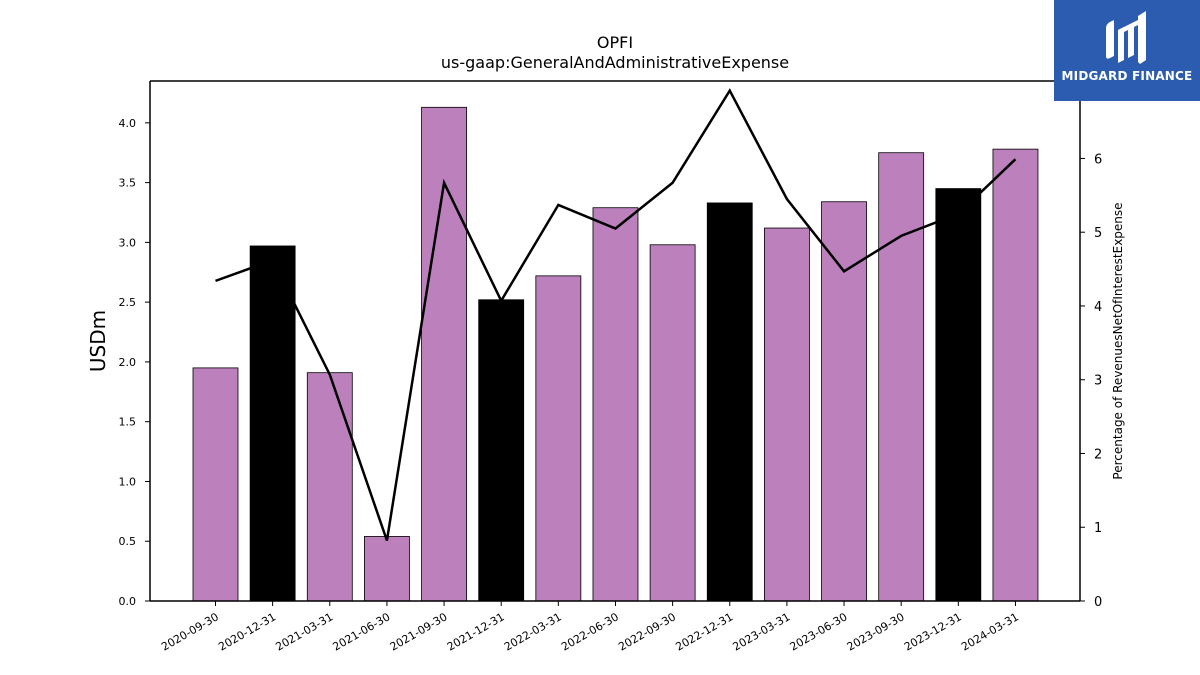 The height and width of the screenshot is (675, 1200). I want to click on x-tick-label: 2021-03-31, so click(304, 631).